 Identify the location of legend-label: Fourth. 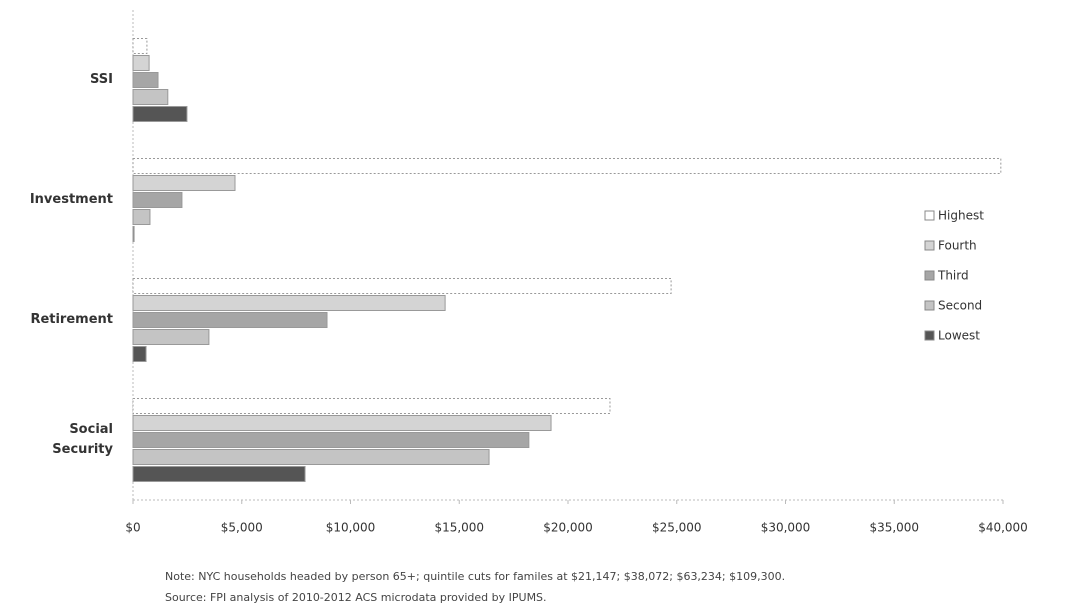
(957, 246).